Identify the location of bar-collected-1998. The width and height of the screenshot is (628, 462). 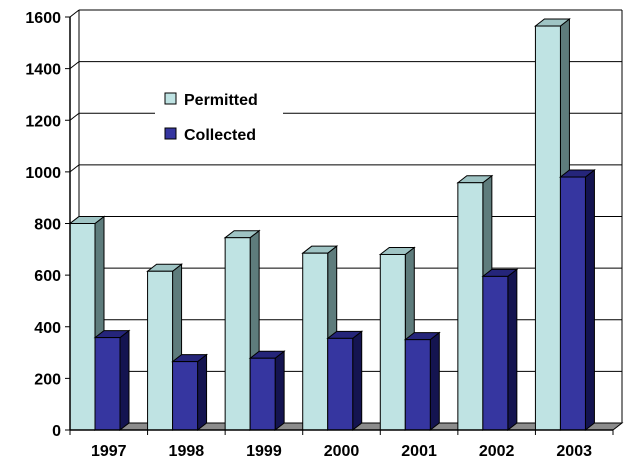
(190, 392).